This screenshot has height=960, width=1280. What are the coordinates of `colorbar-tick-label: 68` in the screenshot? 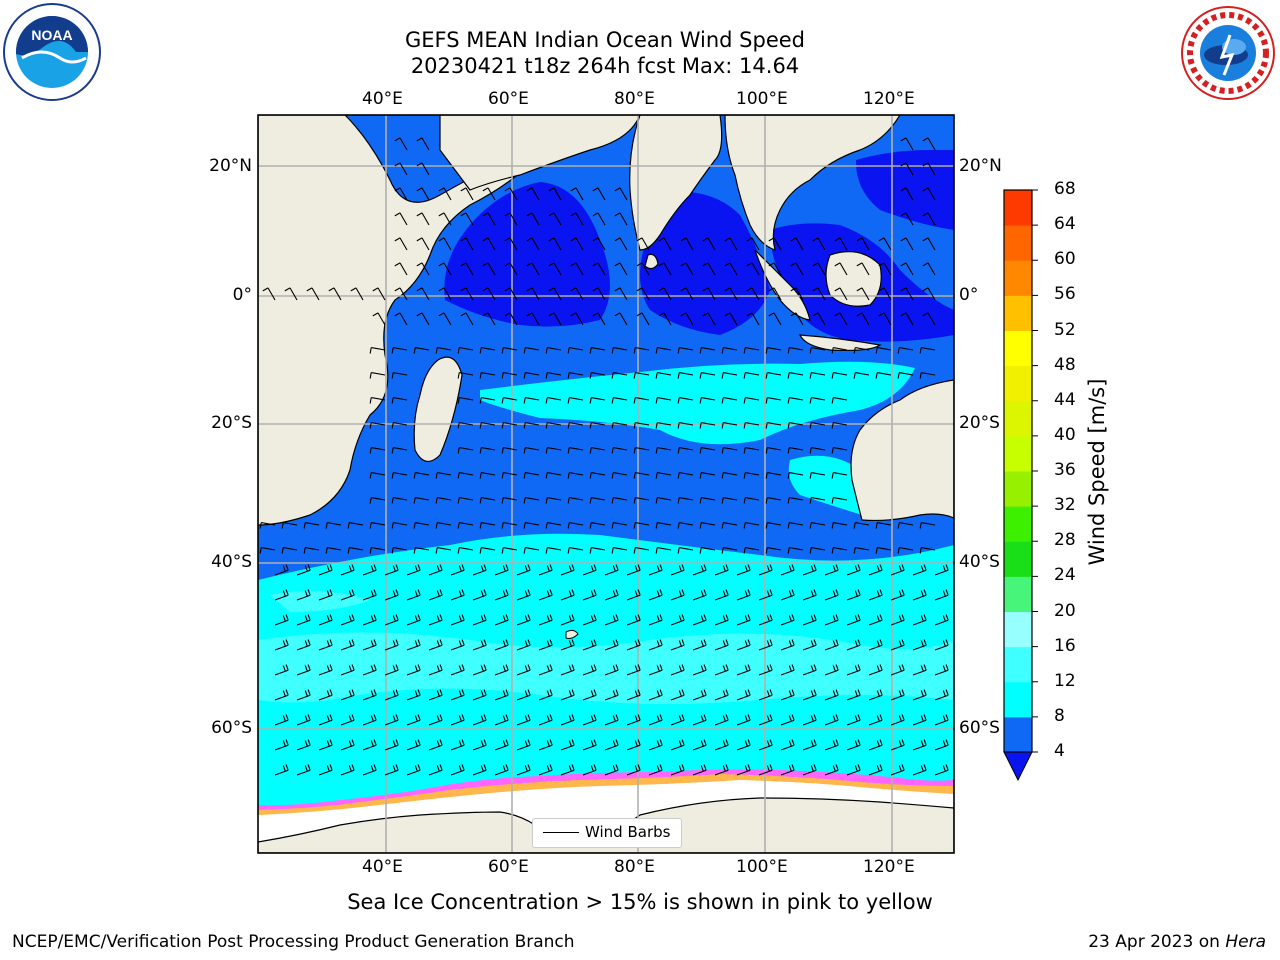 It's located at (1065, 189).